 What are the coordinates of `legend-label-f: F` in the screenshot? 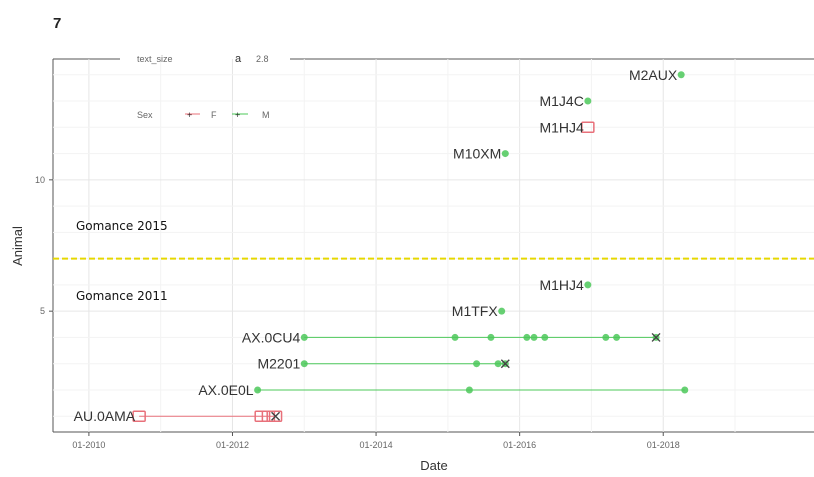 It's located at (214, 115).